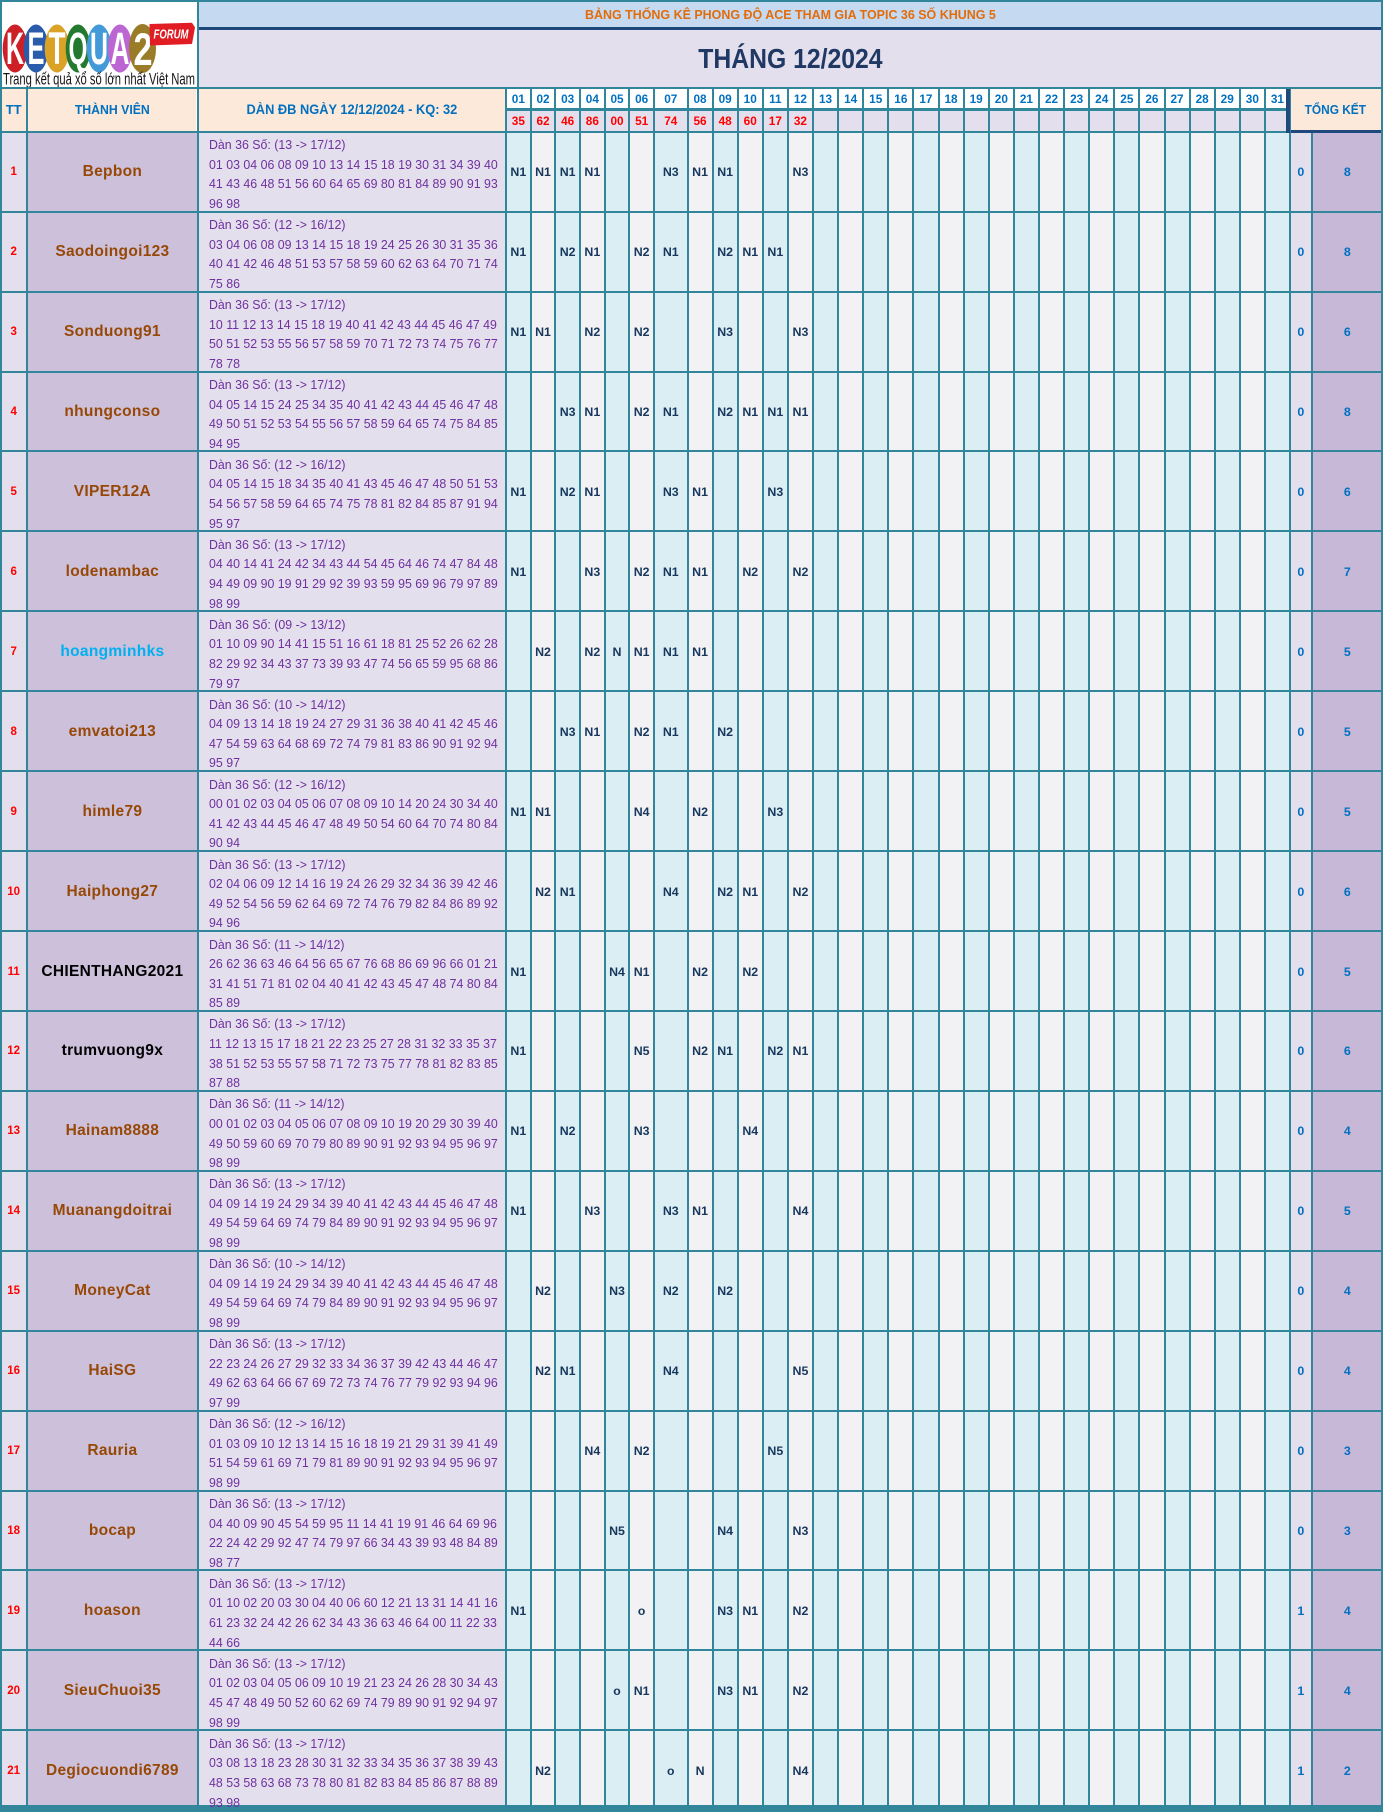 The height and width of the screenshot is (1812, 1383). I want to click on svg-text: FORUM, so click(172, 34).